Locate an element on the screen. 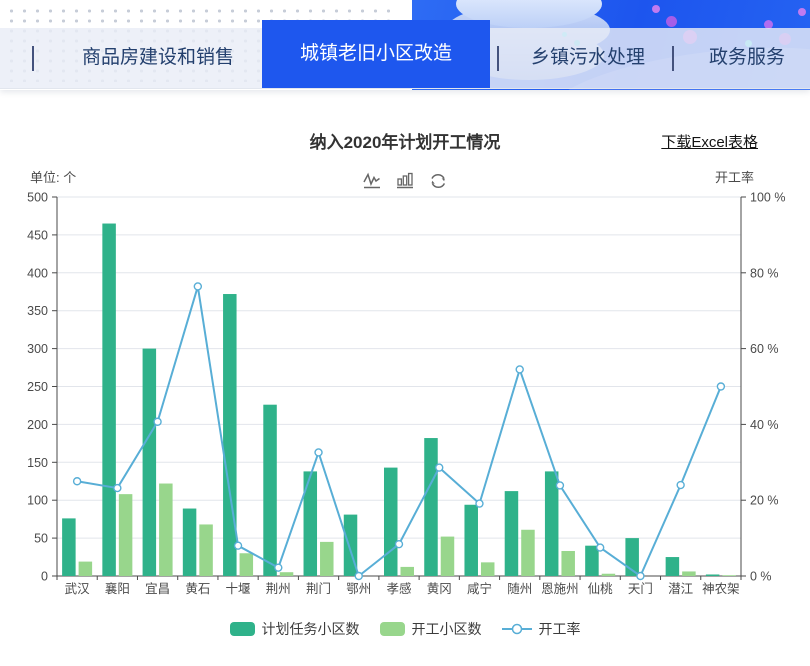 This screenshot has width=810, height=666. bar-chart-icon is located at coordinates (405, 181).